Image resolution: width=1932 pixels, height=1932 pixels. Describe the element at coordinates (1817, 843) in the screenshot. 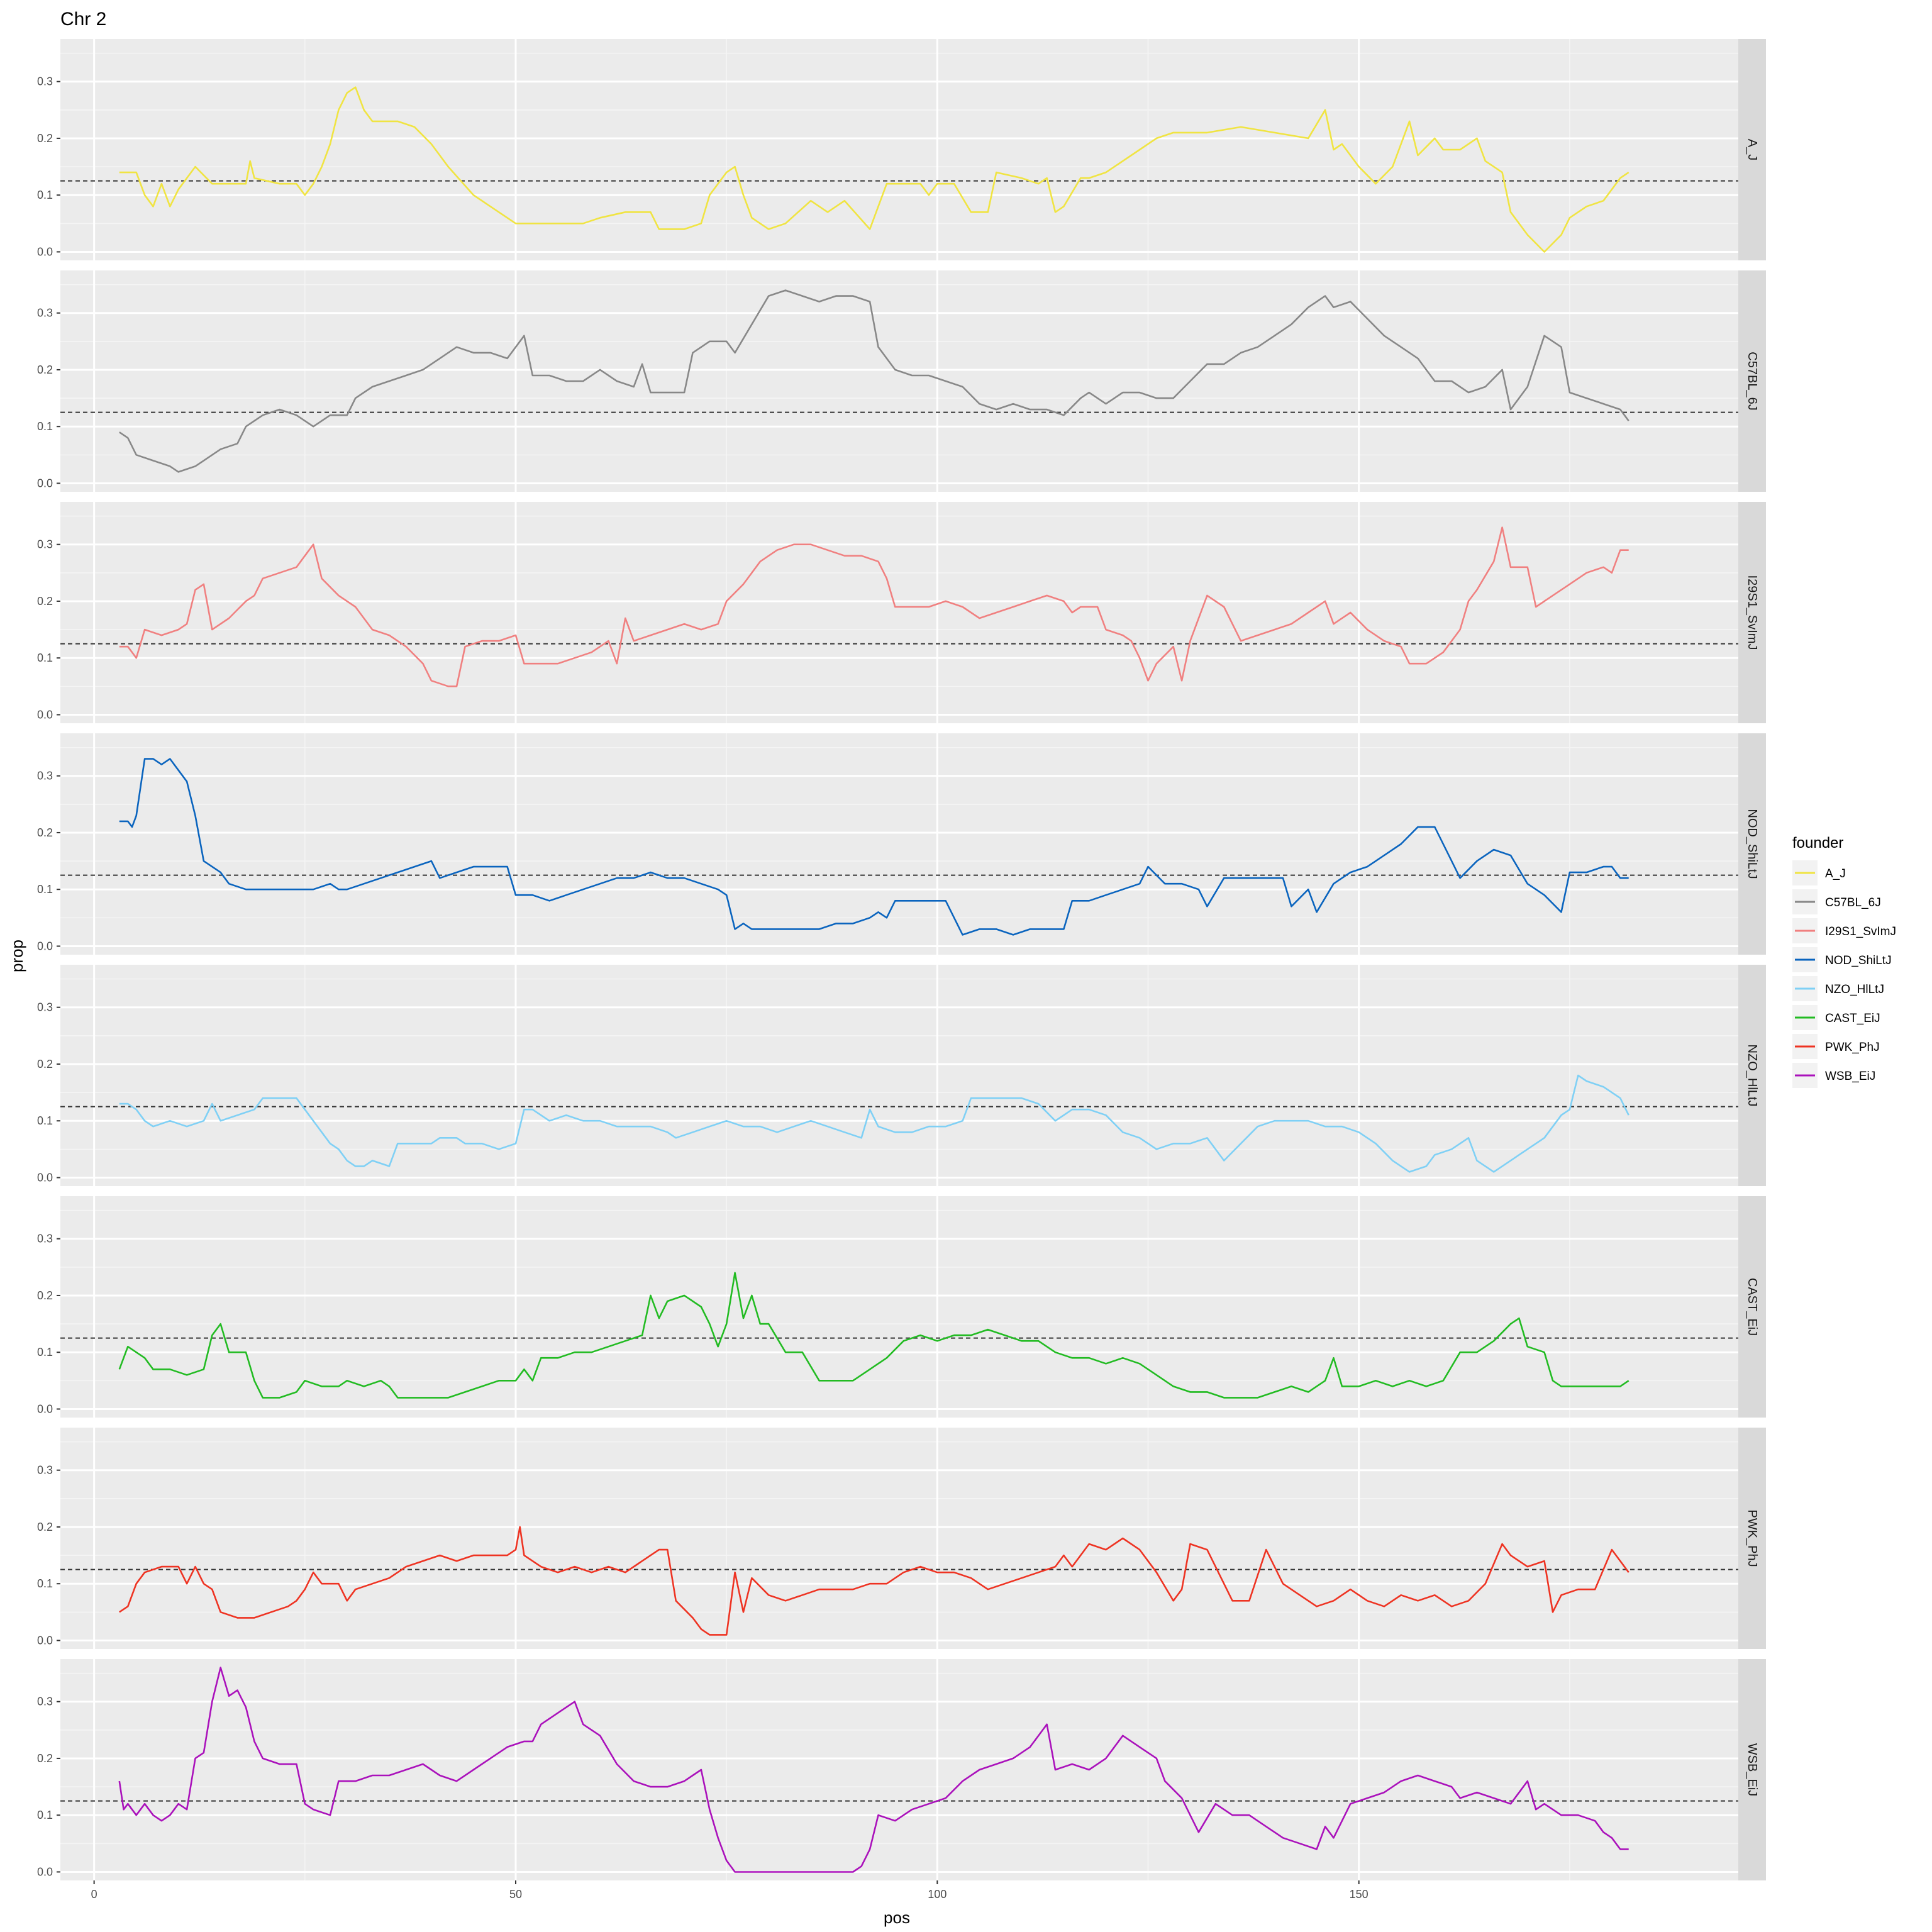

I see `legend-title: founder` at that location.